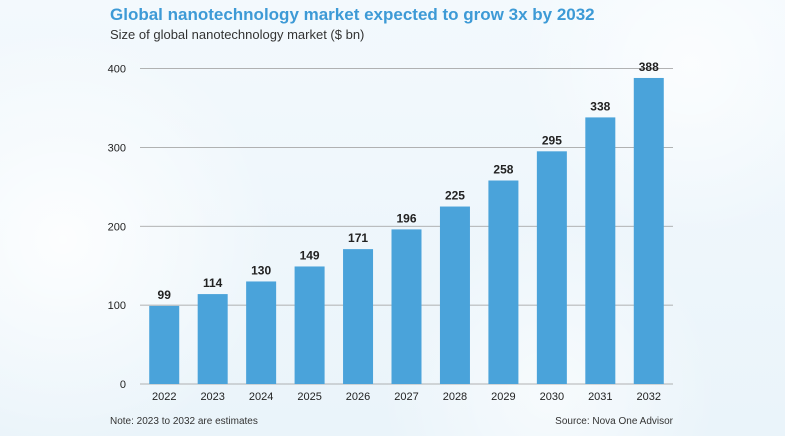  I want to click on data-label: 295, so click(552, 140).